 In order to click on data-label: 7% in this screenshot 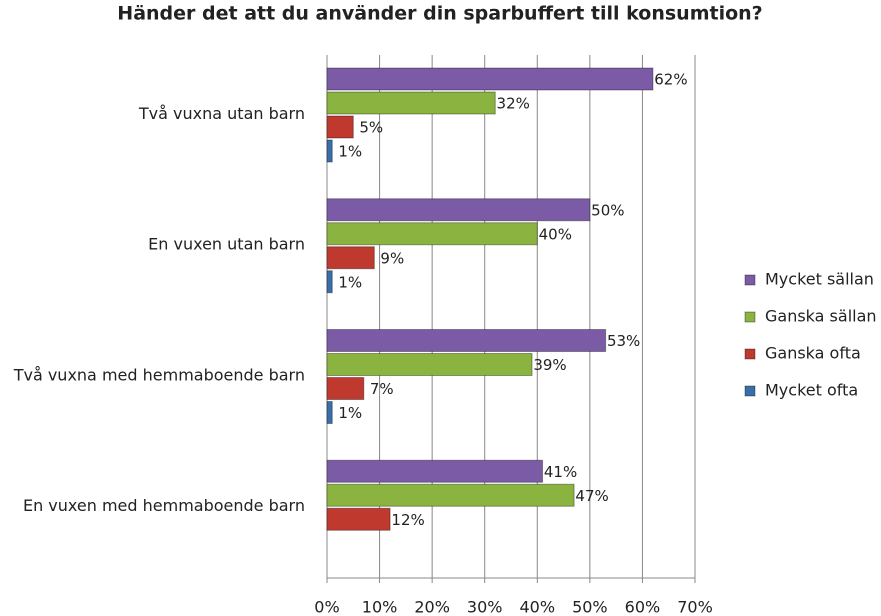, I will do `click(382, 389)`.